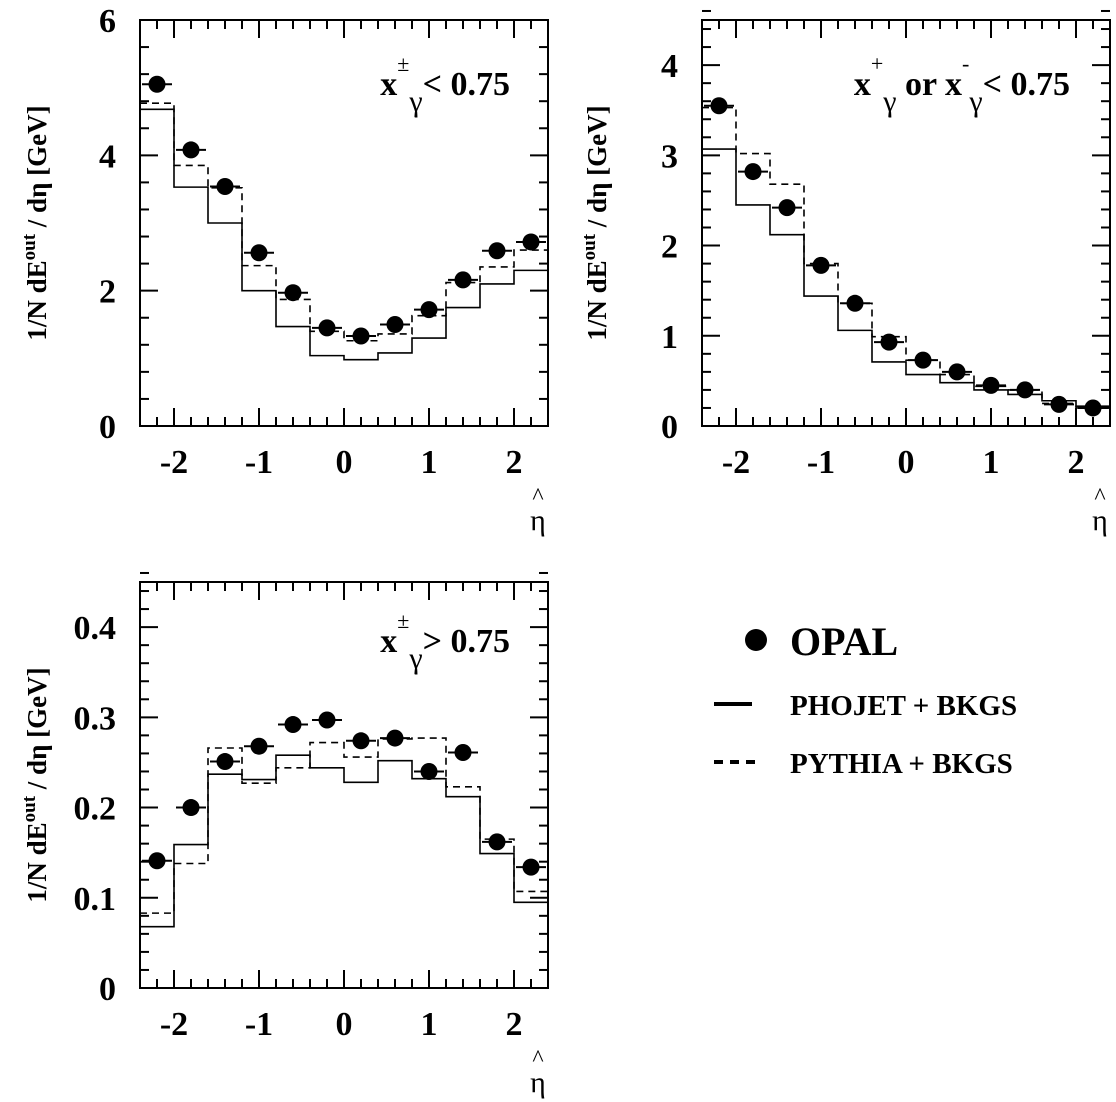 The image size is (1116, 1102). I want to click on legend-opal-marker, so click(756, 640).